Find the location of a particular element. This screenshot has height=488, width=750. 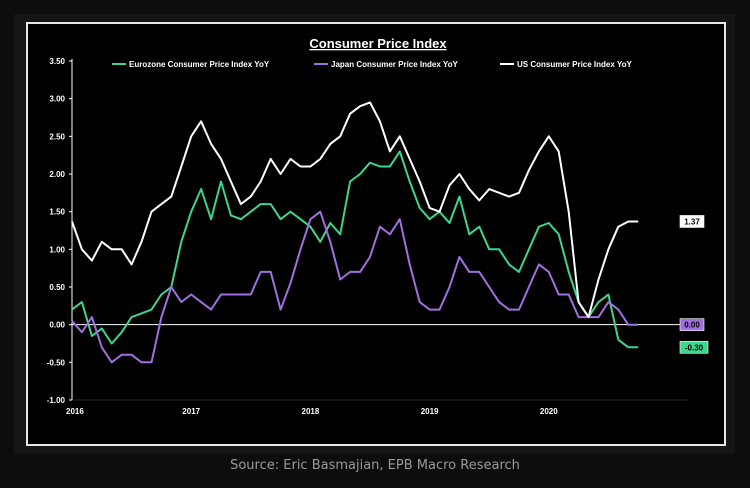

end-label-text: -0.30 is located at coordinates (694, 347).